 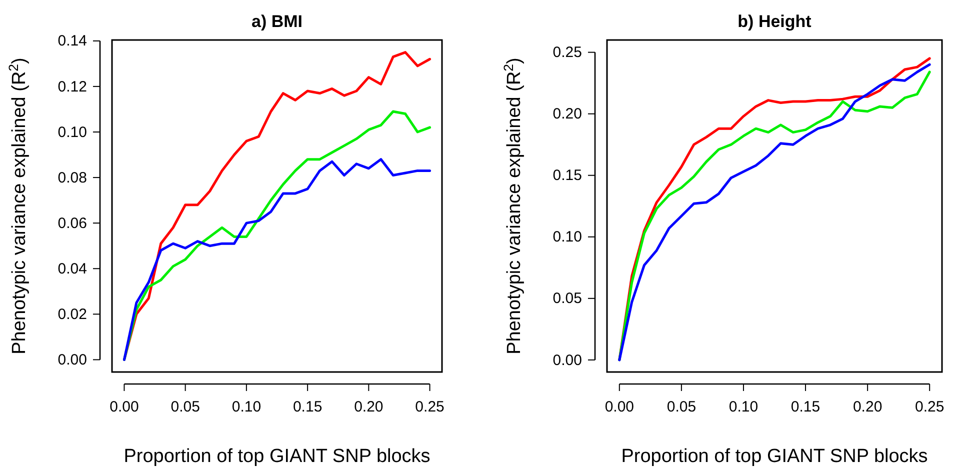 What do you see at coordinates (567, 114) in the screenshot?
I see `y-tick-label: 0.20` at bounding box center [567, 114].